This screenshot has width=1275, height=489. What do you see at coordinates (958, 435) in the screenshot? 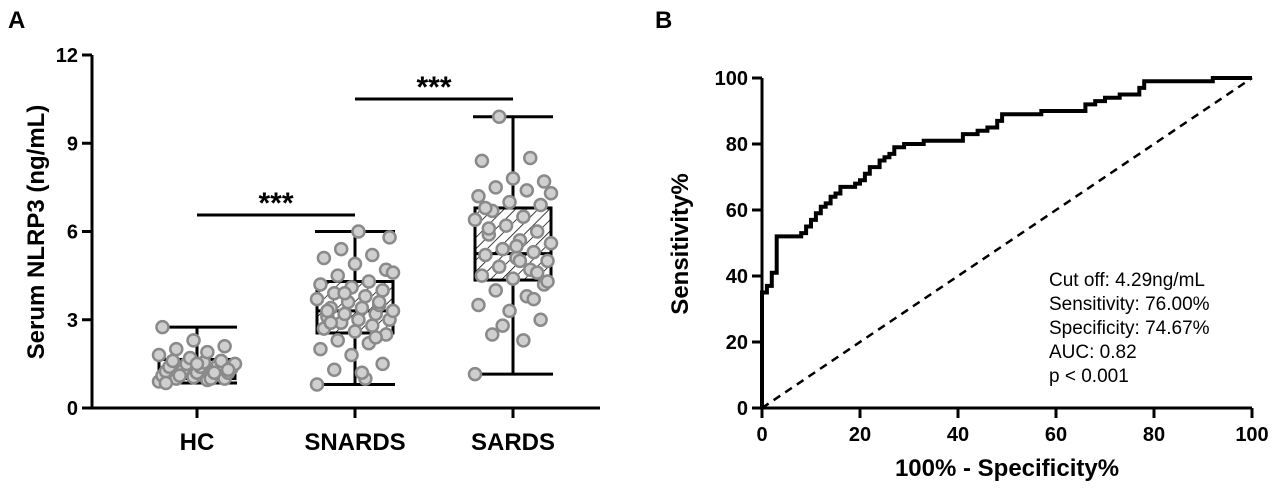
I see `panel-b-x-tick-label: 40` at bounding box center [958, 435].